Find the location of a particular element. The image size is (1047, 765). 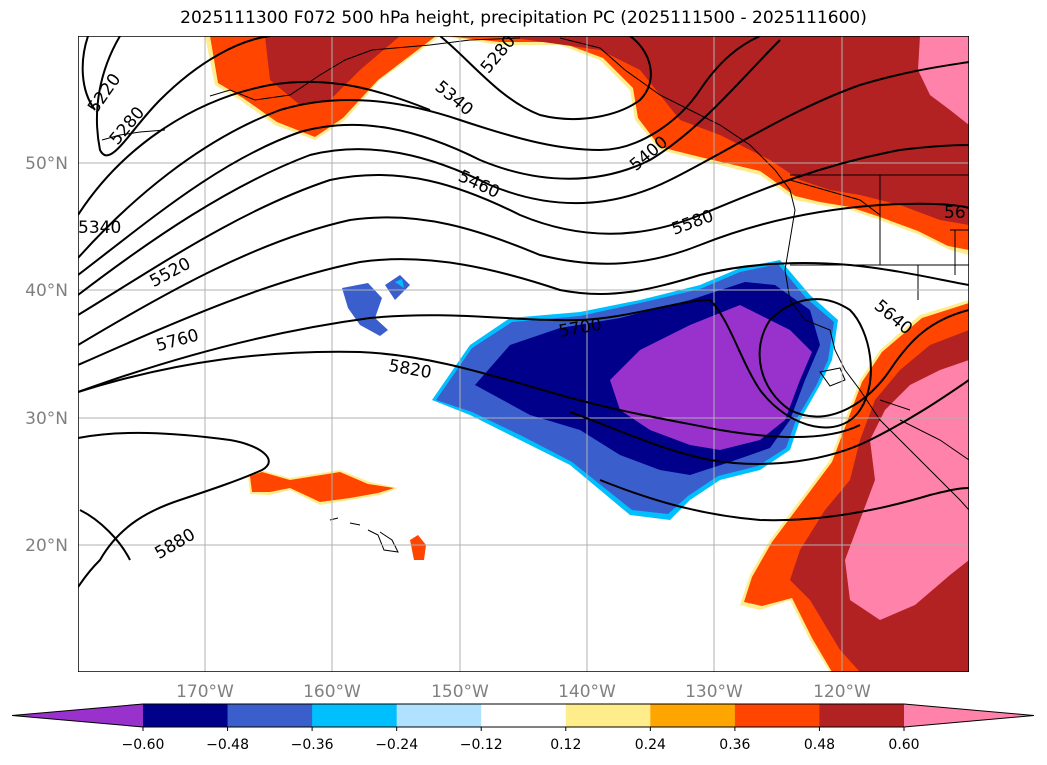

lat-label: 40°N is located at coordinates (46, 291).